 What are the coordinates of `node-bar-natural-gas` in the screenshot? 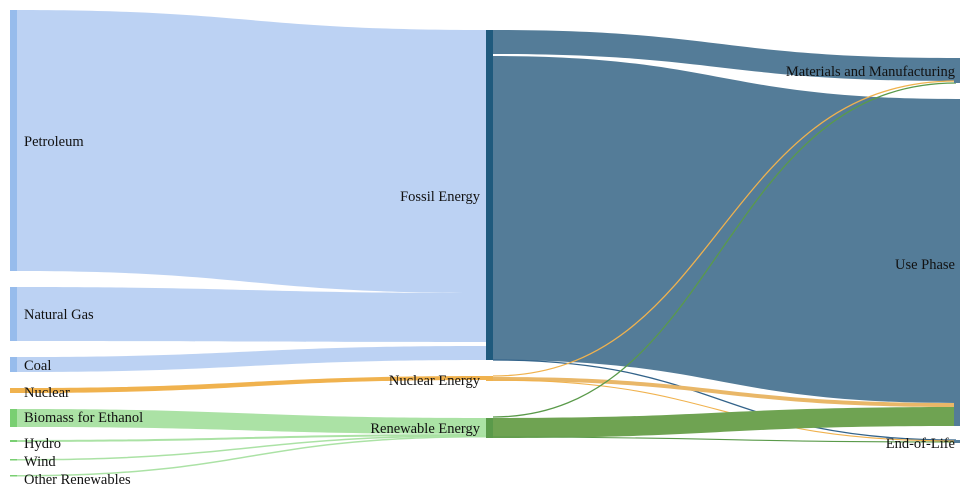 It's located at (13, 314).